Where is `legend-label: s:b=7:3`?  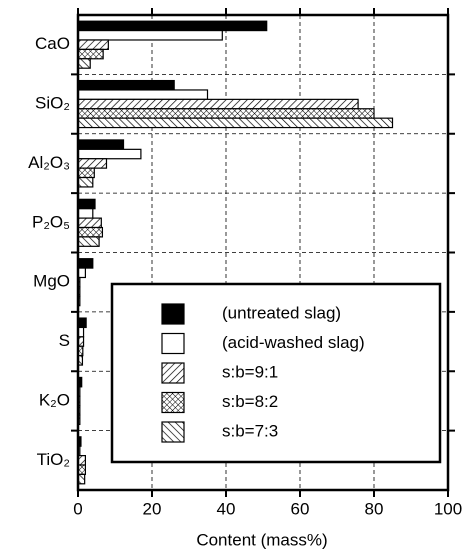
legend-label: s:b=7:3 is located at coordinates (250, 430).